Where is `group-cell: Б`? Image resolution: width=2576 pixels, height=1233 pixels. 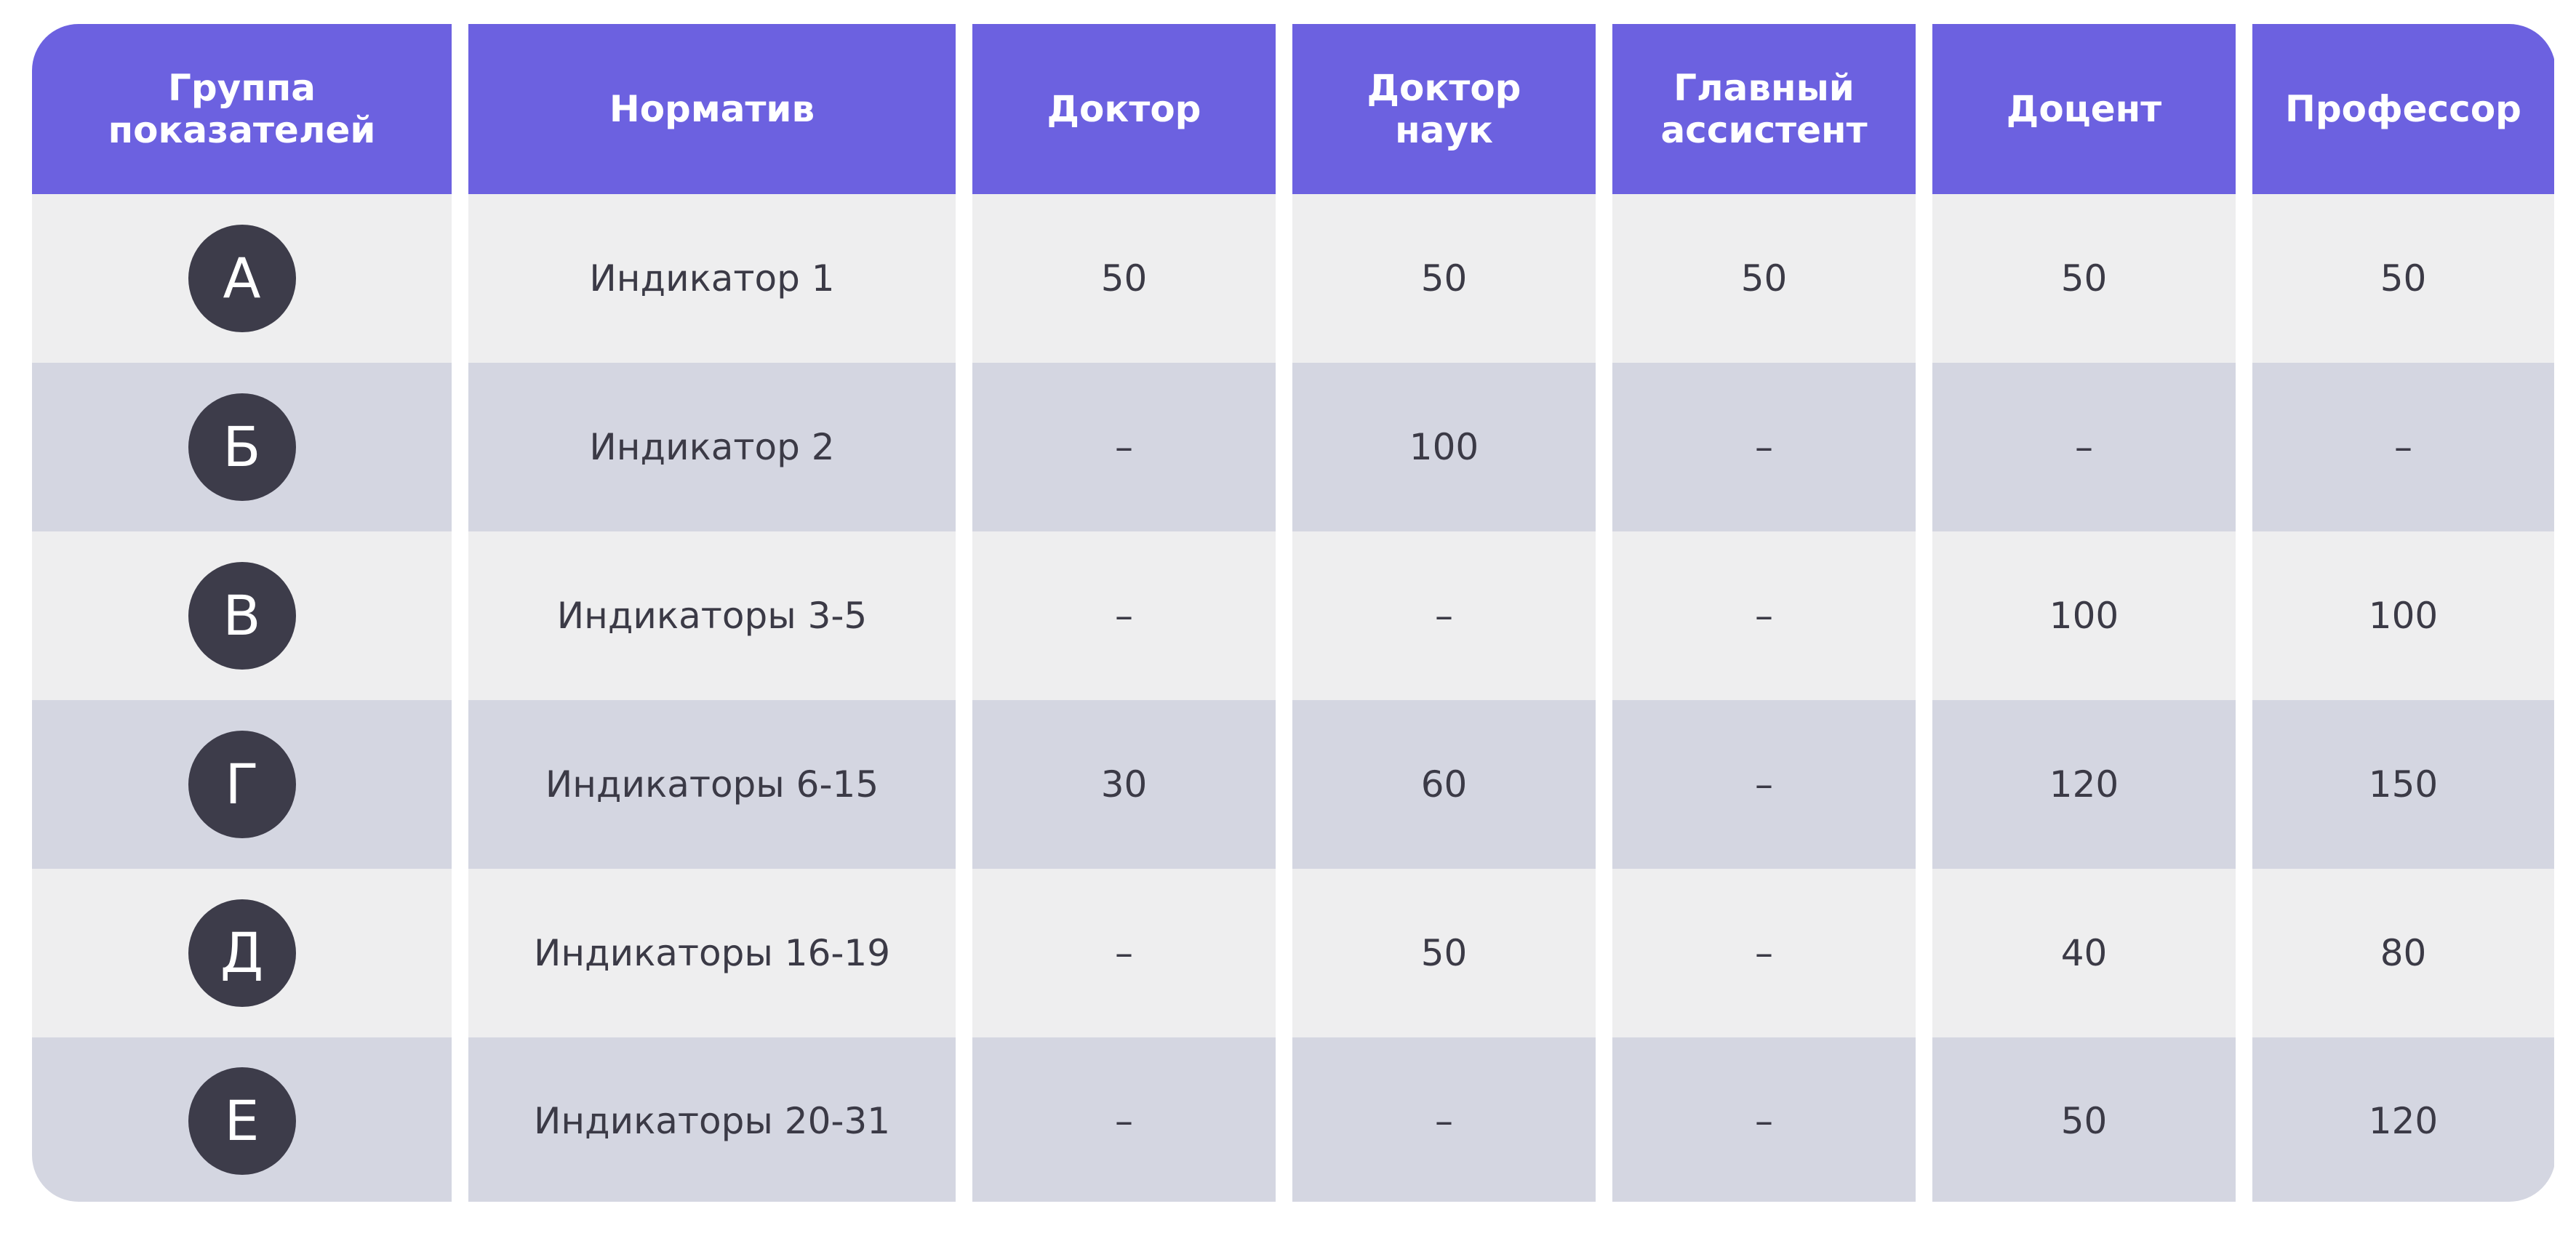 group-cell: Б is located at coordinates (242, 447).